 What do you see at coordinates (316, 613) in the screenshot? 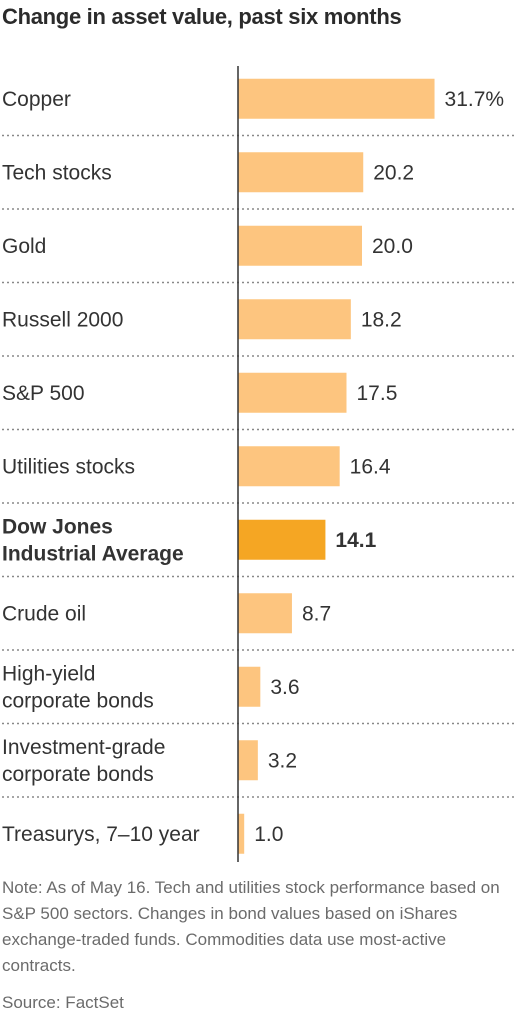
I see `value-label: 8.7` at bounding box center [316, 613].